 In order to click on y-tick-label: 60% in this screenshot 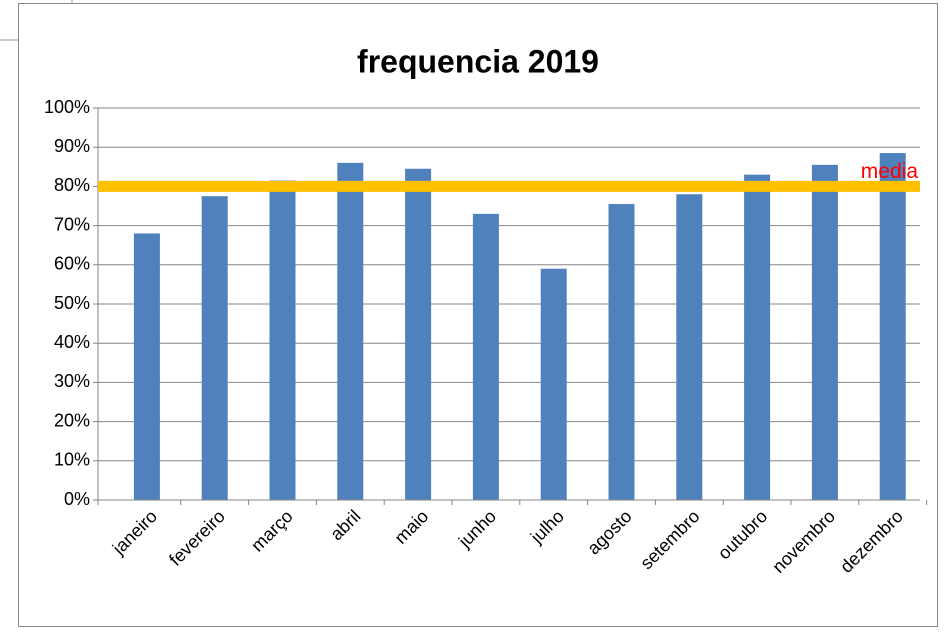, I will do `click(72, 264)`.